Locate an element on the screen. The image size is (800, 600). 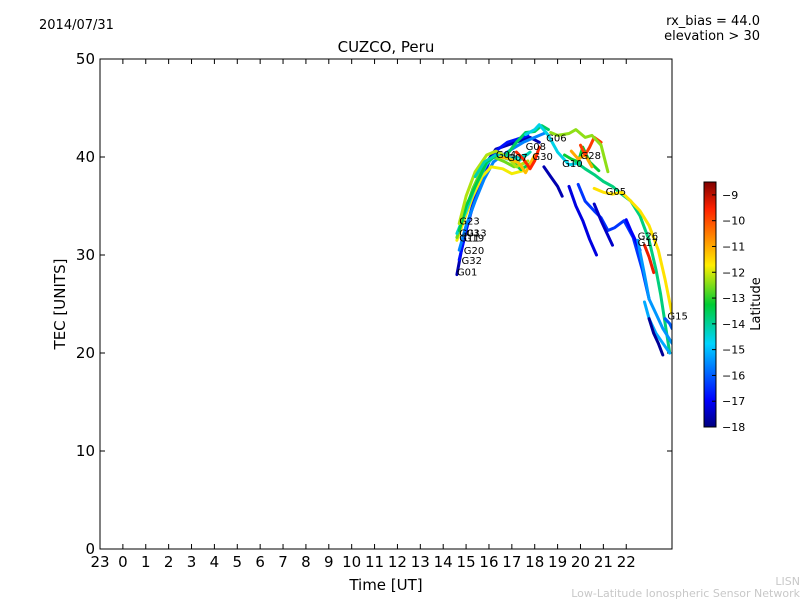
series-annotation: G32 is located at coordinates (472, 261).